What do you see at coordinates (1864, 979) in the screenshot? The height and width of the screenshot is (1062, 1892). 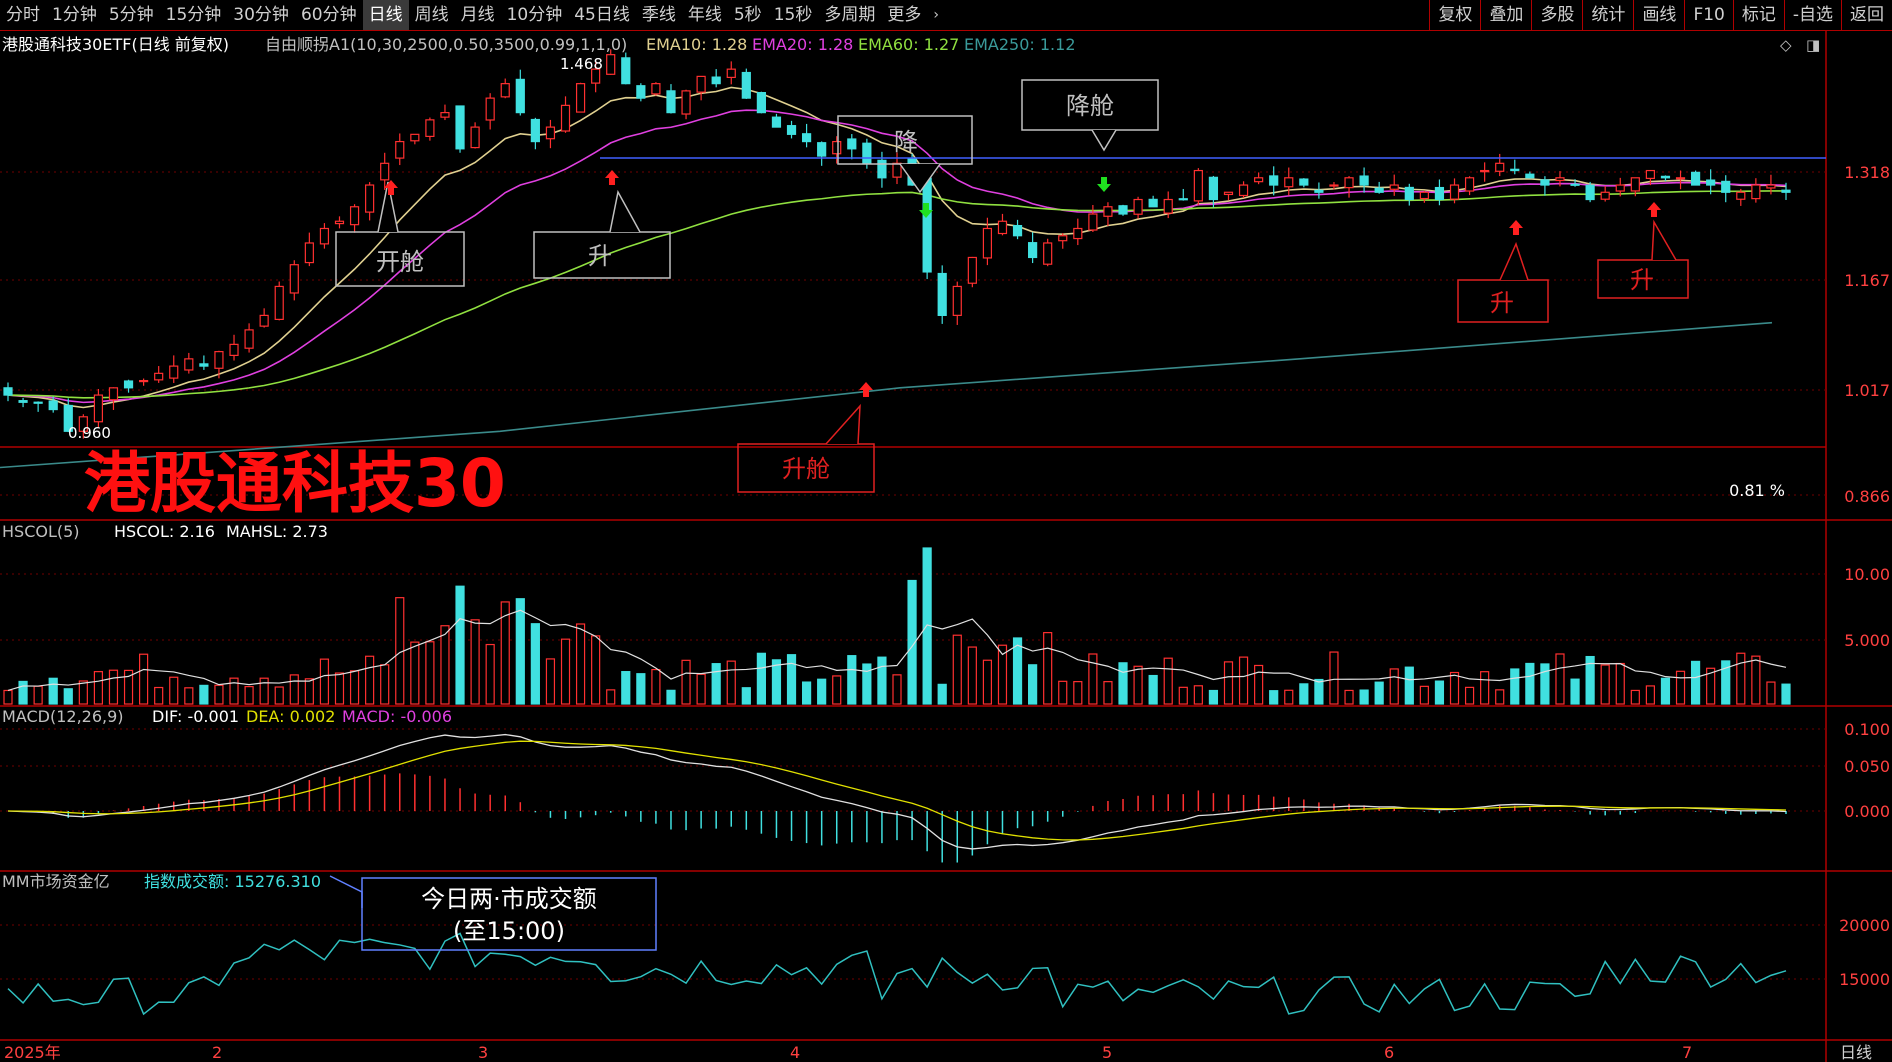 I see `y-tick: 15000` at bounding box center [1864, 979].